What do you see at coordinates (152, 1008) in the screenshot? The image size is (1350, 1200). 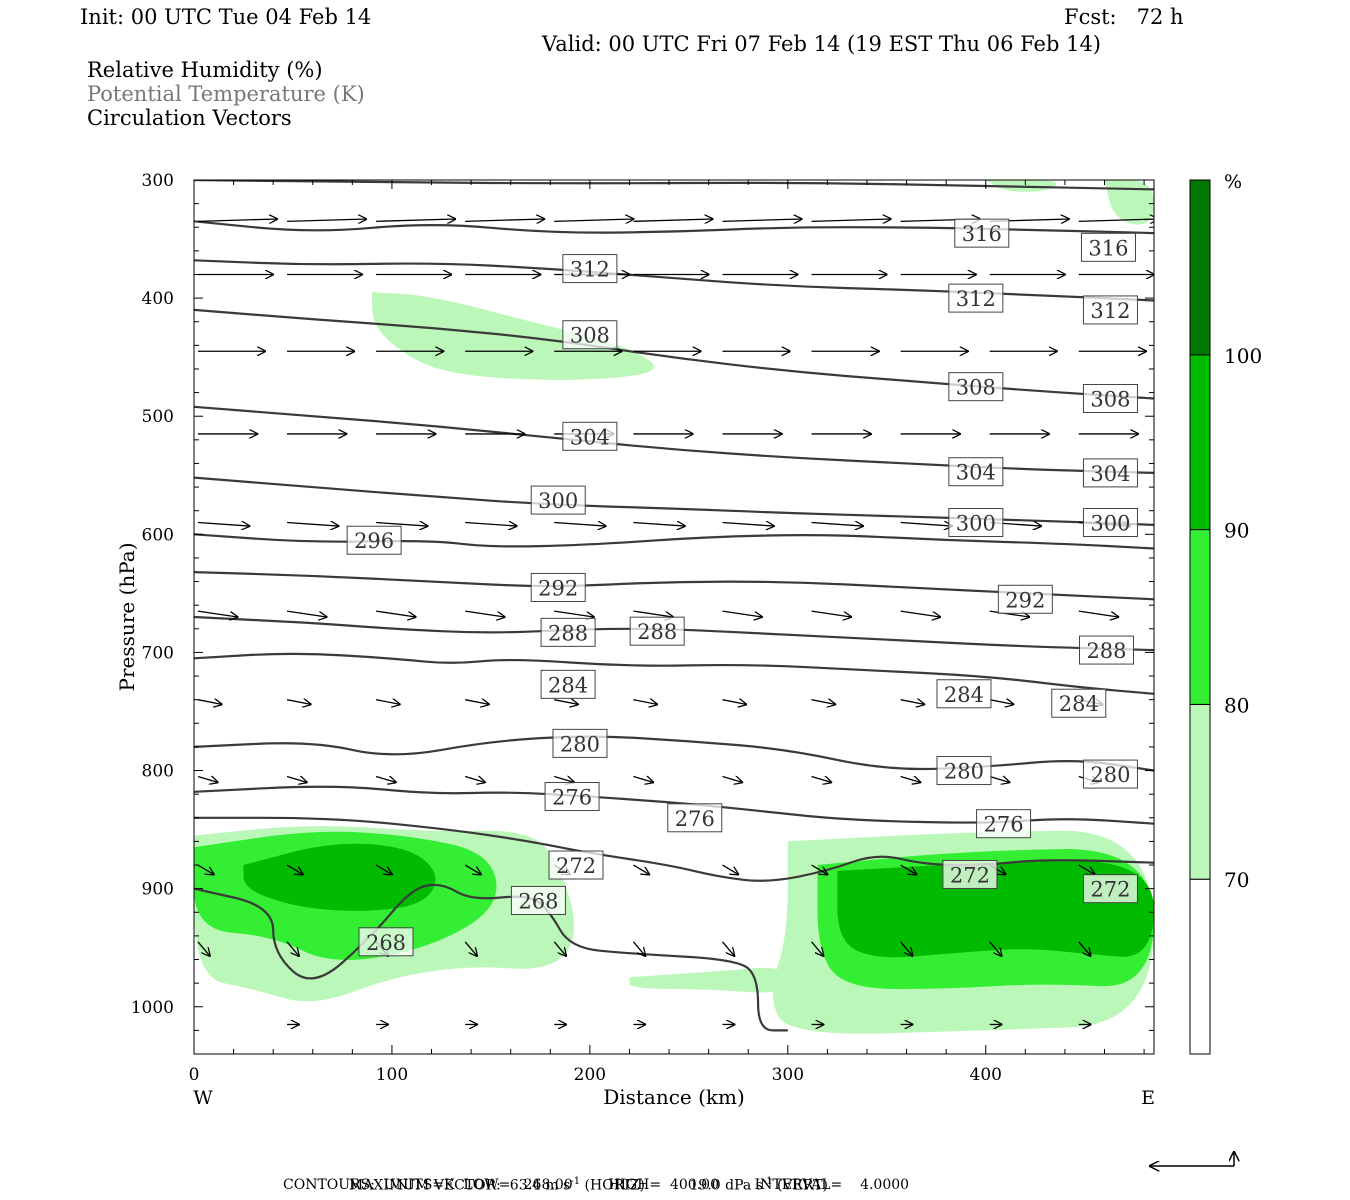 I see `y-tick-label: 1000` at bounding box center [152, 1008].